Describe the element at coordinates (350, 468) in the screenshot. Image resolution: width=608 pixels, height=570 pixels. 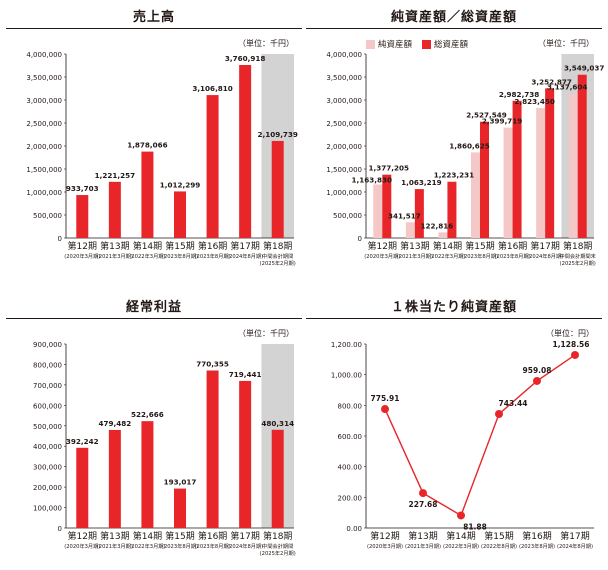
I see `y-tick-label: 400.00` at that location.